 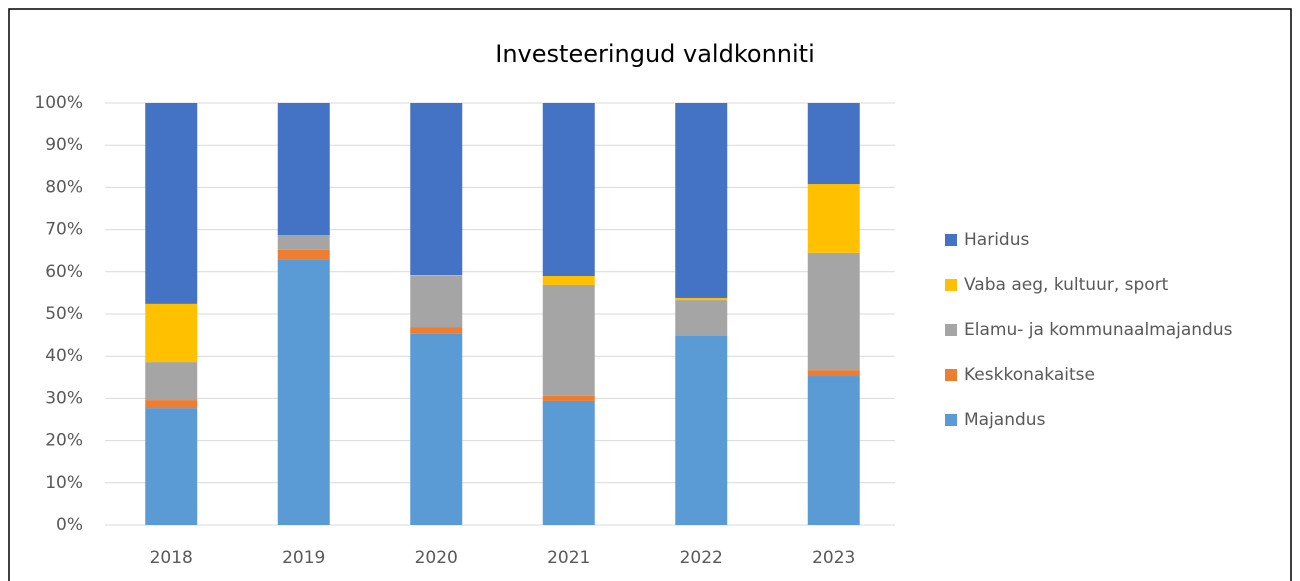 I want to click on x-tick-label: 2019, so click(x=303, y=558).